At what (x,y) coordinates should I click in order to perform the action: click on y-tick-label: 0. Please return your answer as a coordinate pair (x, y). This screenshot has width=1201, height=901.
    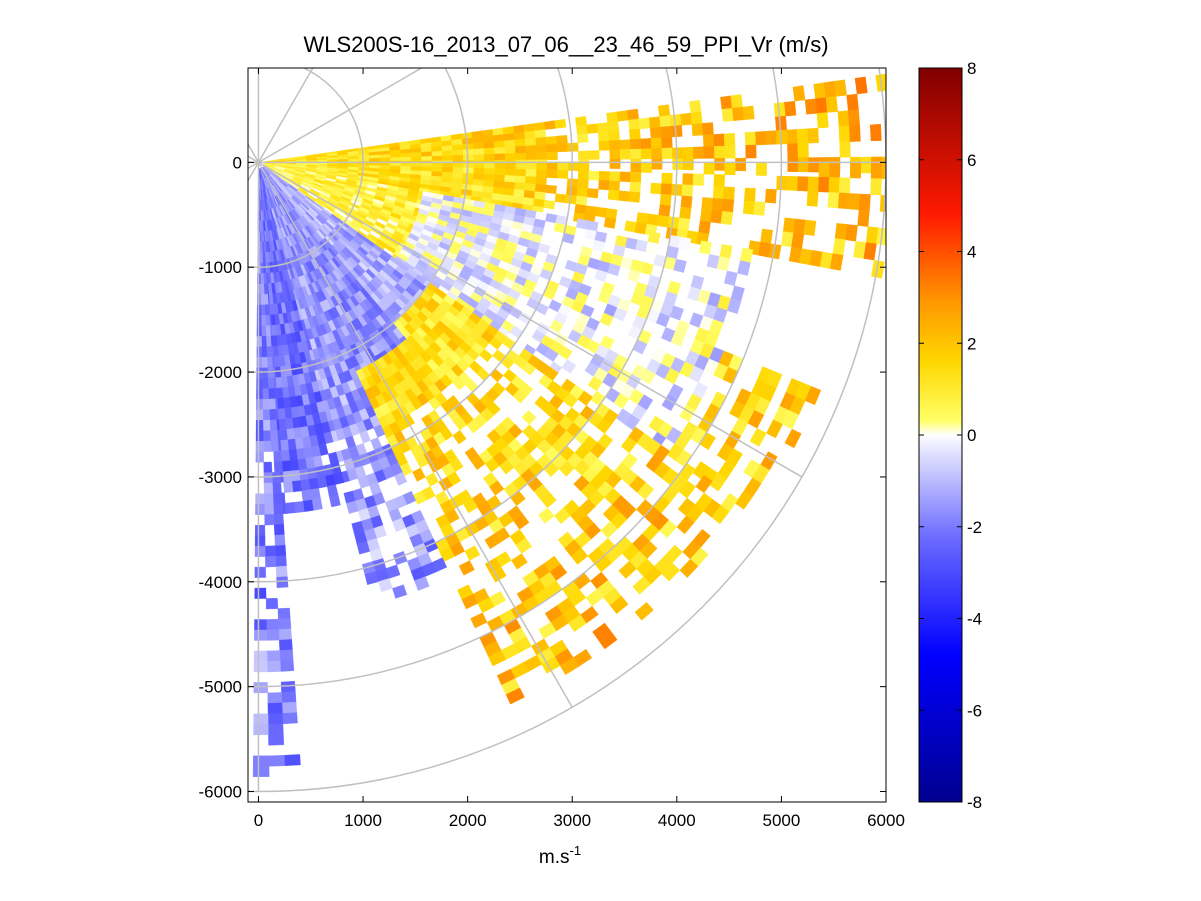
    Looking at the image, I should click on (237, 162).